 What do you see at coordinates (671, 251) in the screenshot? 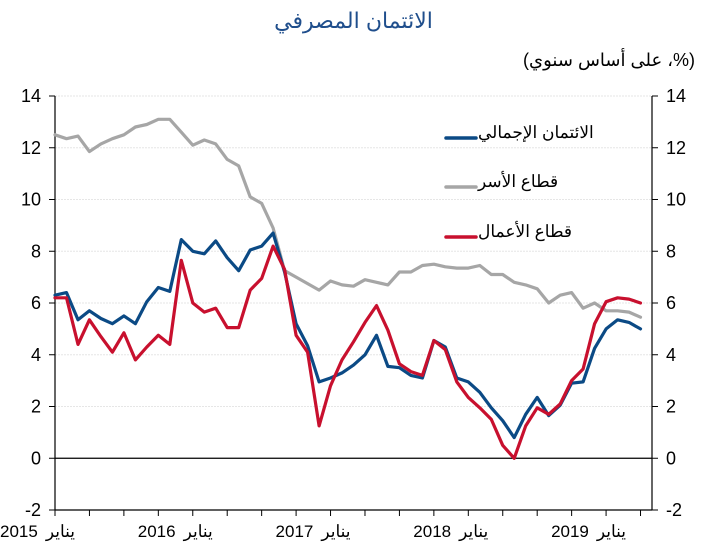
I see `y-tick-label-right: 8` at bounding box center [671, 251].